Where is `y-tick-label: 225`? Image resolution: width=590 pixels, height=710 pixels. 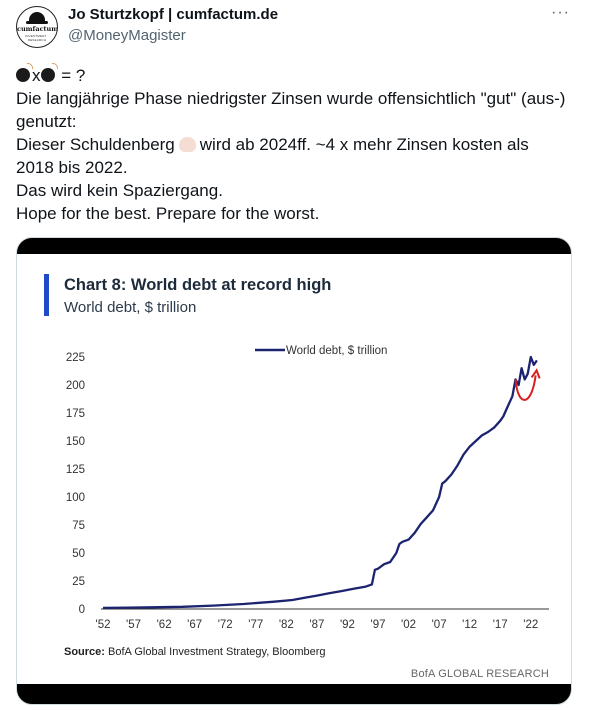
y-tick-label: 225 is located at coordinates (75, 358).